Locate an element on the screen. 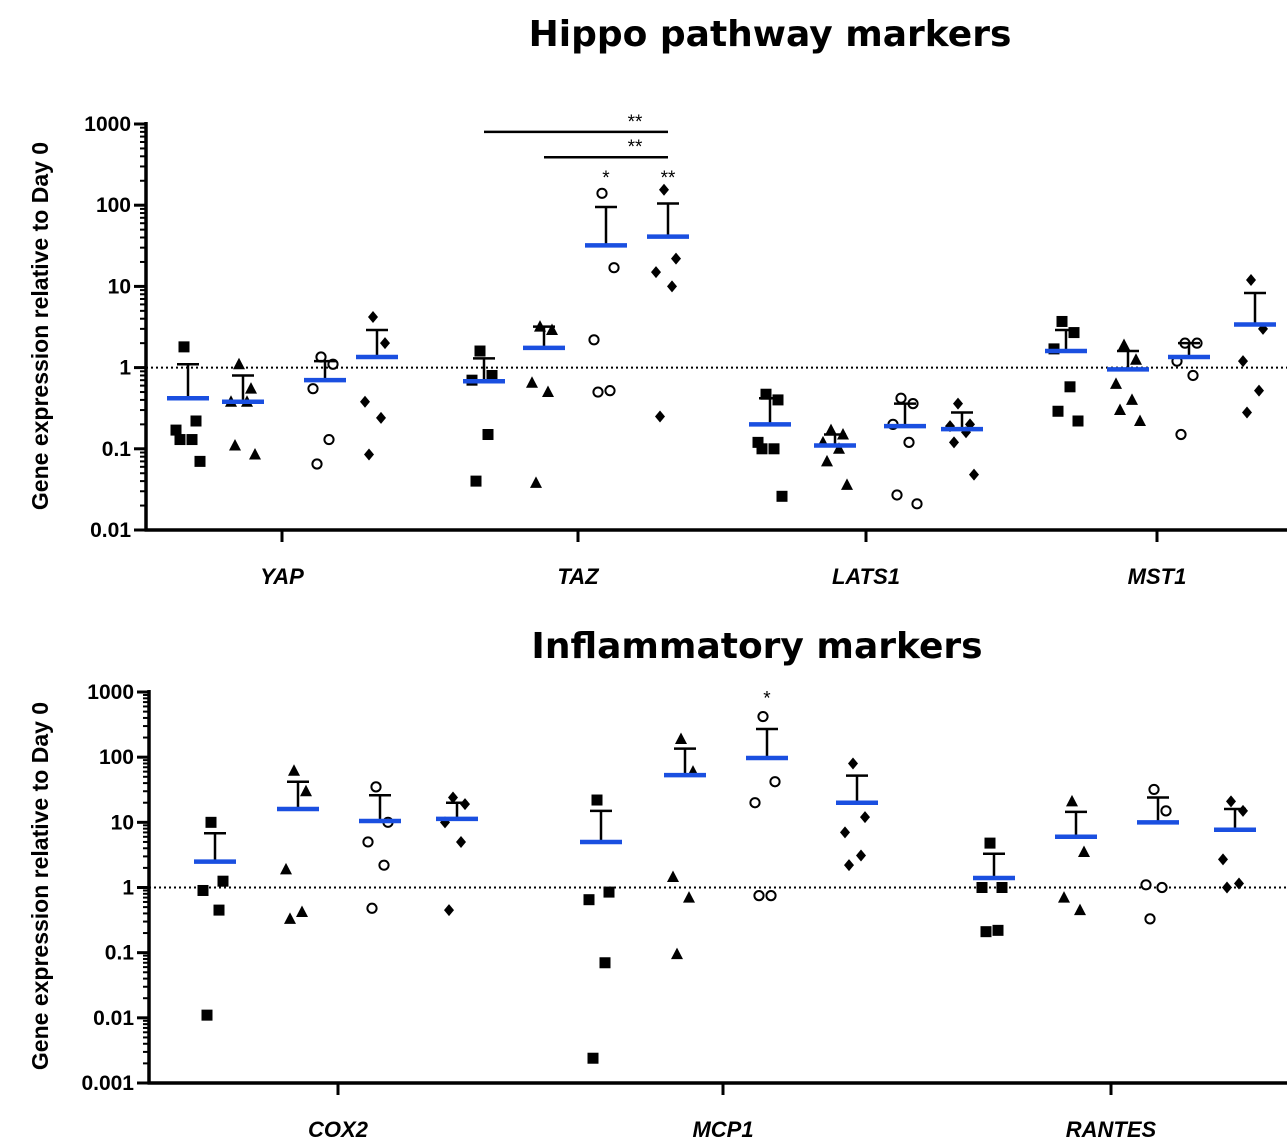  y-tick-label: 100 is located at coordinates (113, 205).